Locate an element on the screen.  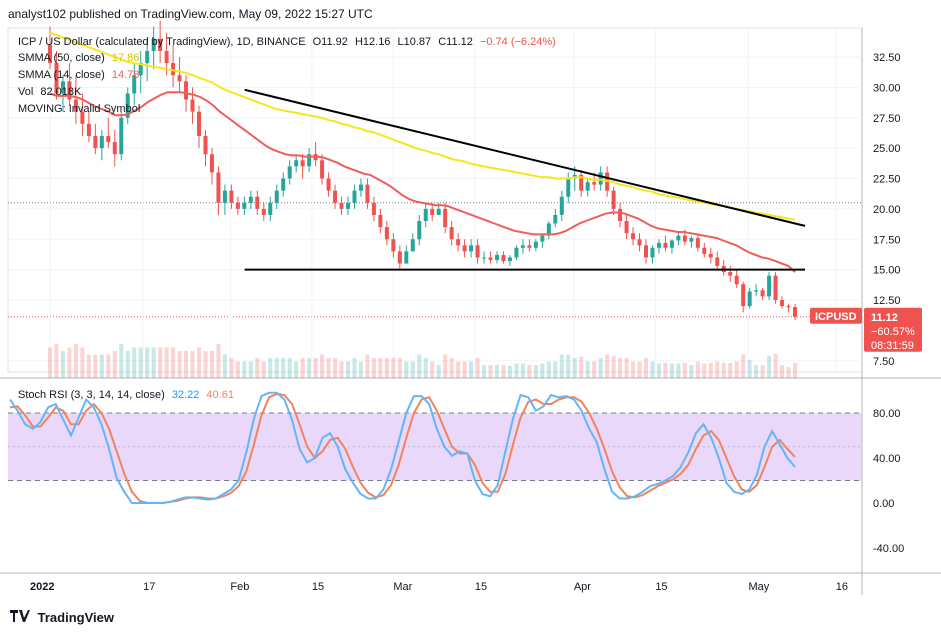
smma50-legend: SMMA (50, close) 17.86 is located at coordinates (78, 58).